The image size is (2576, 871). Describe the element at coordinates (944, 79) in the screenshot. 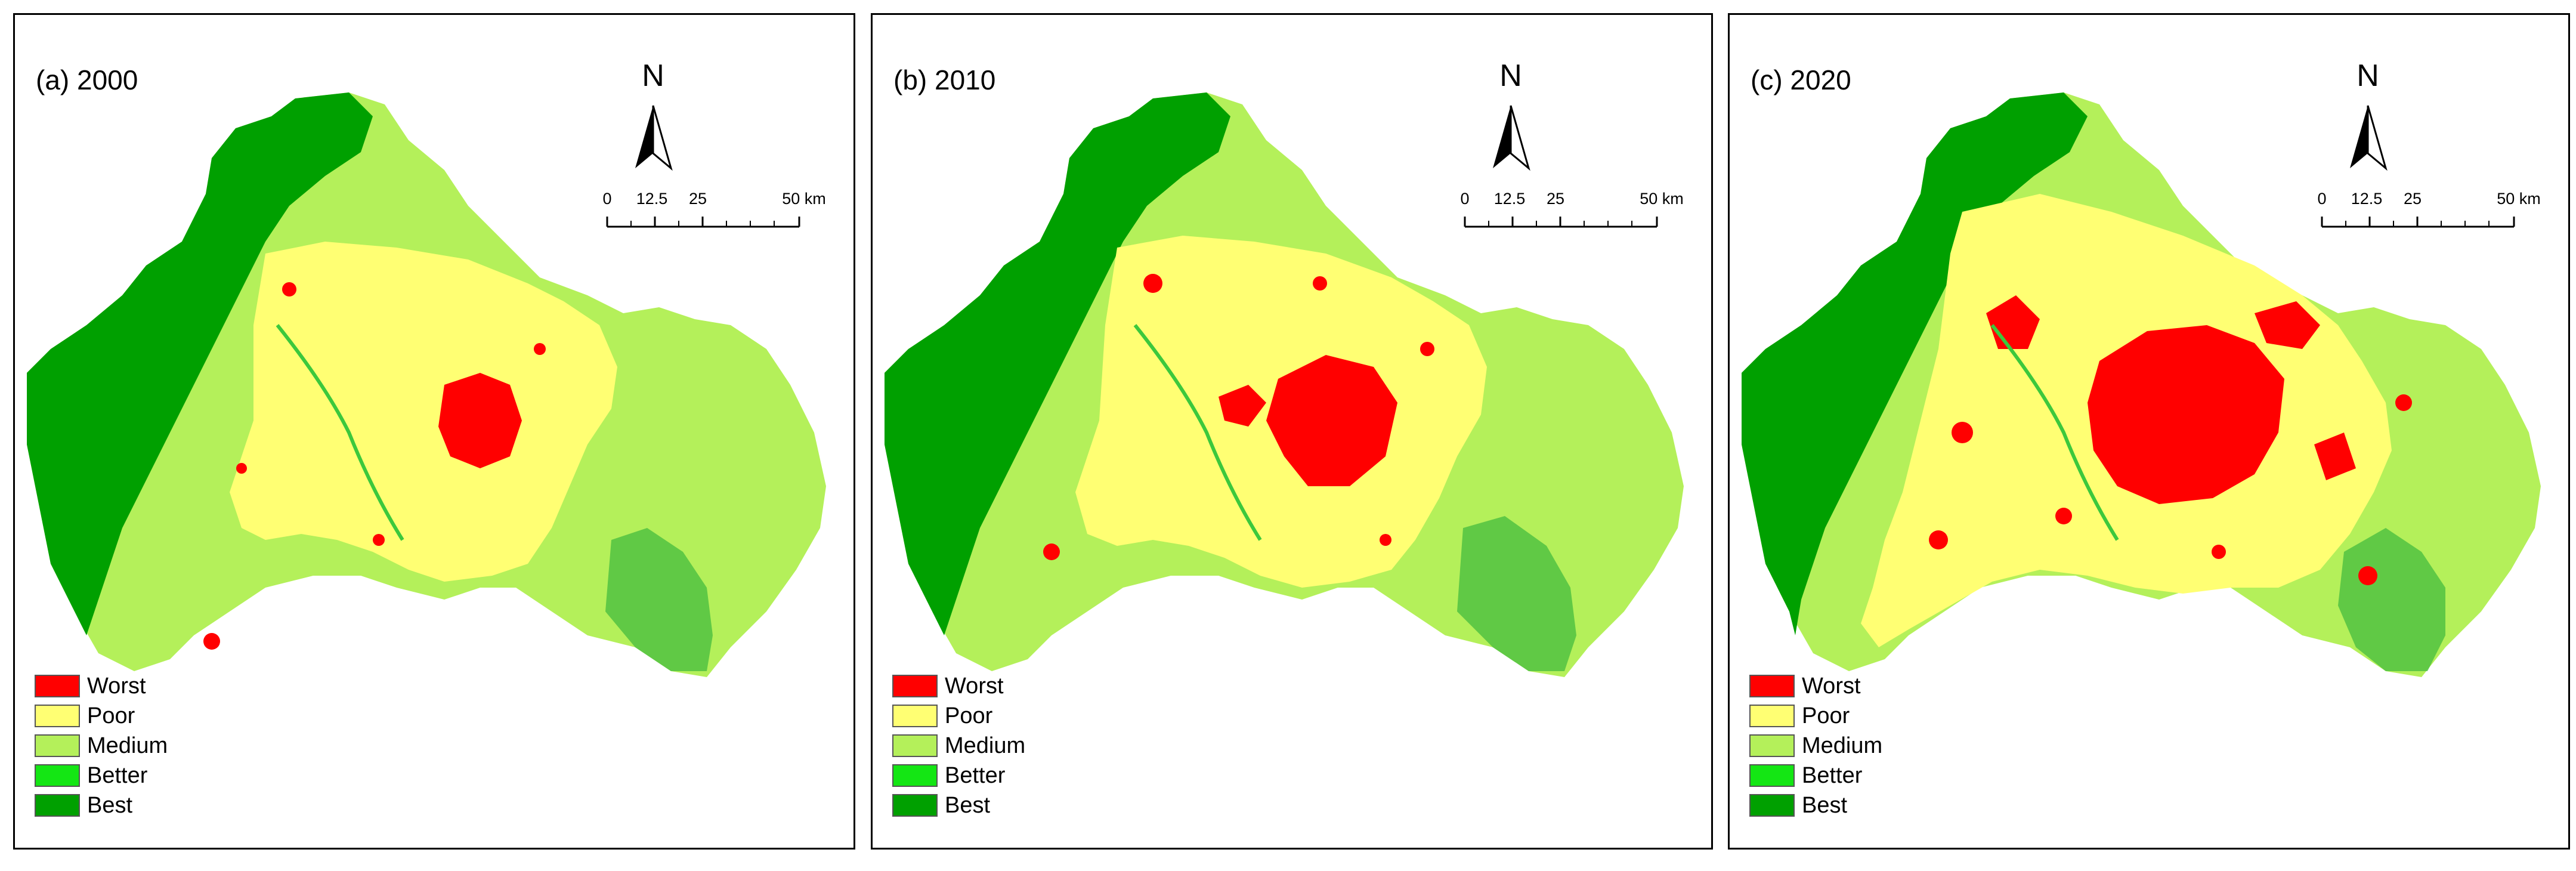

I see `panel-title: (b) 2010` at that location.